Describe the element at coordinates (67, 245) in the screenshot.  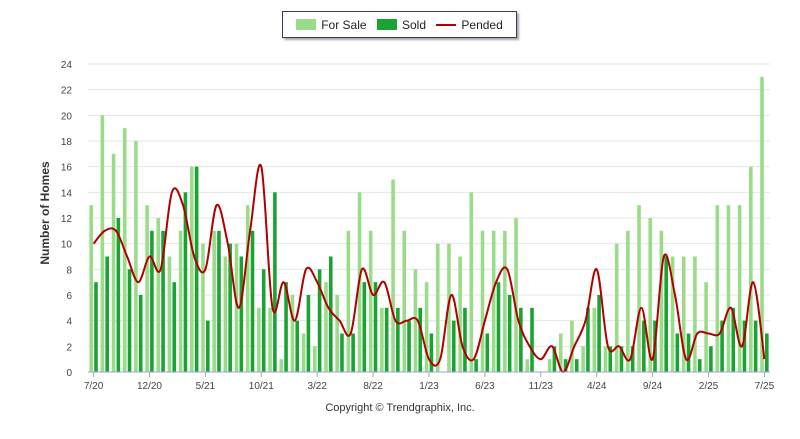
I see `y-tick-label: 10` at that location.